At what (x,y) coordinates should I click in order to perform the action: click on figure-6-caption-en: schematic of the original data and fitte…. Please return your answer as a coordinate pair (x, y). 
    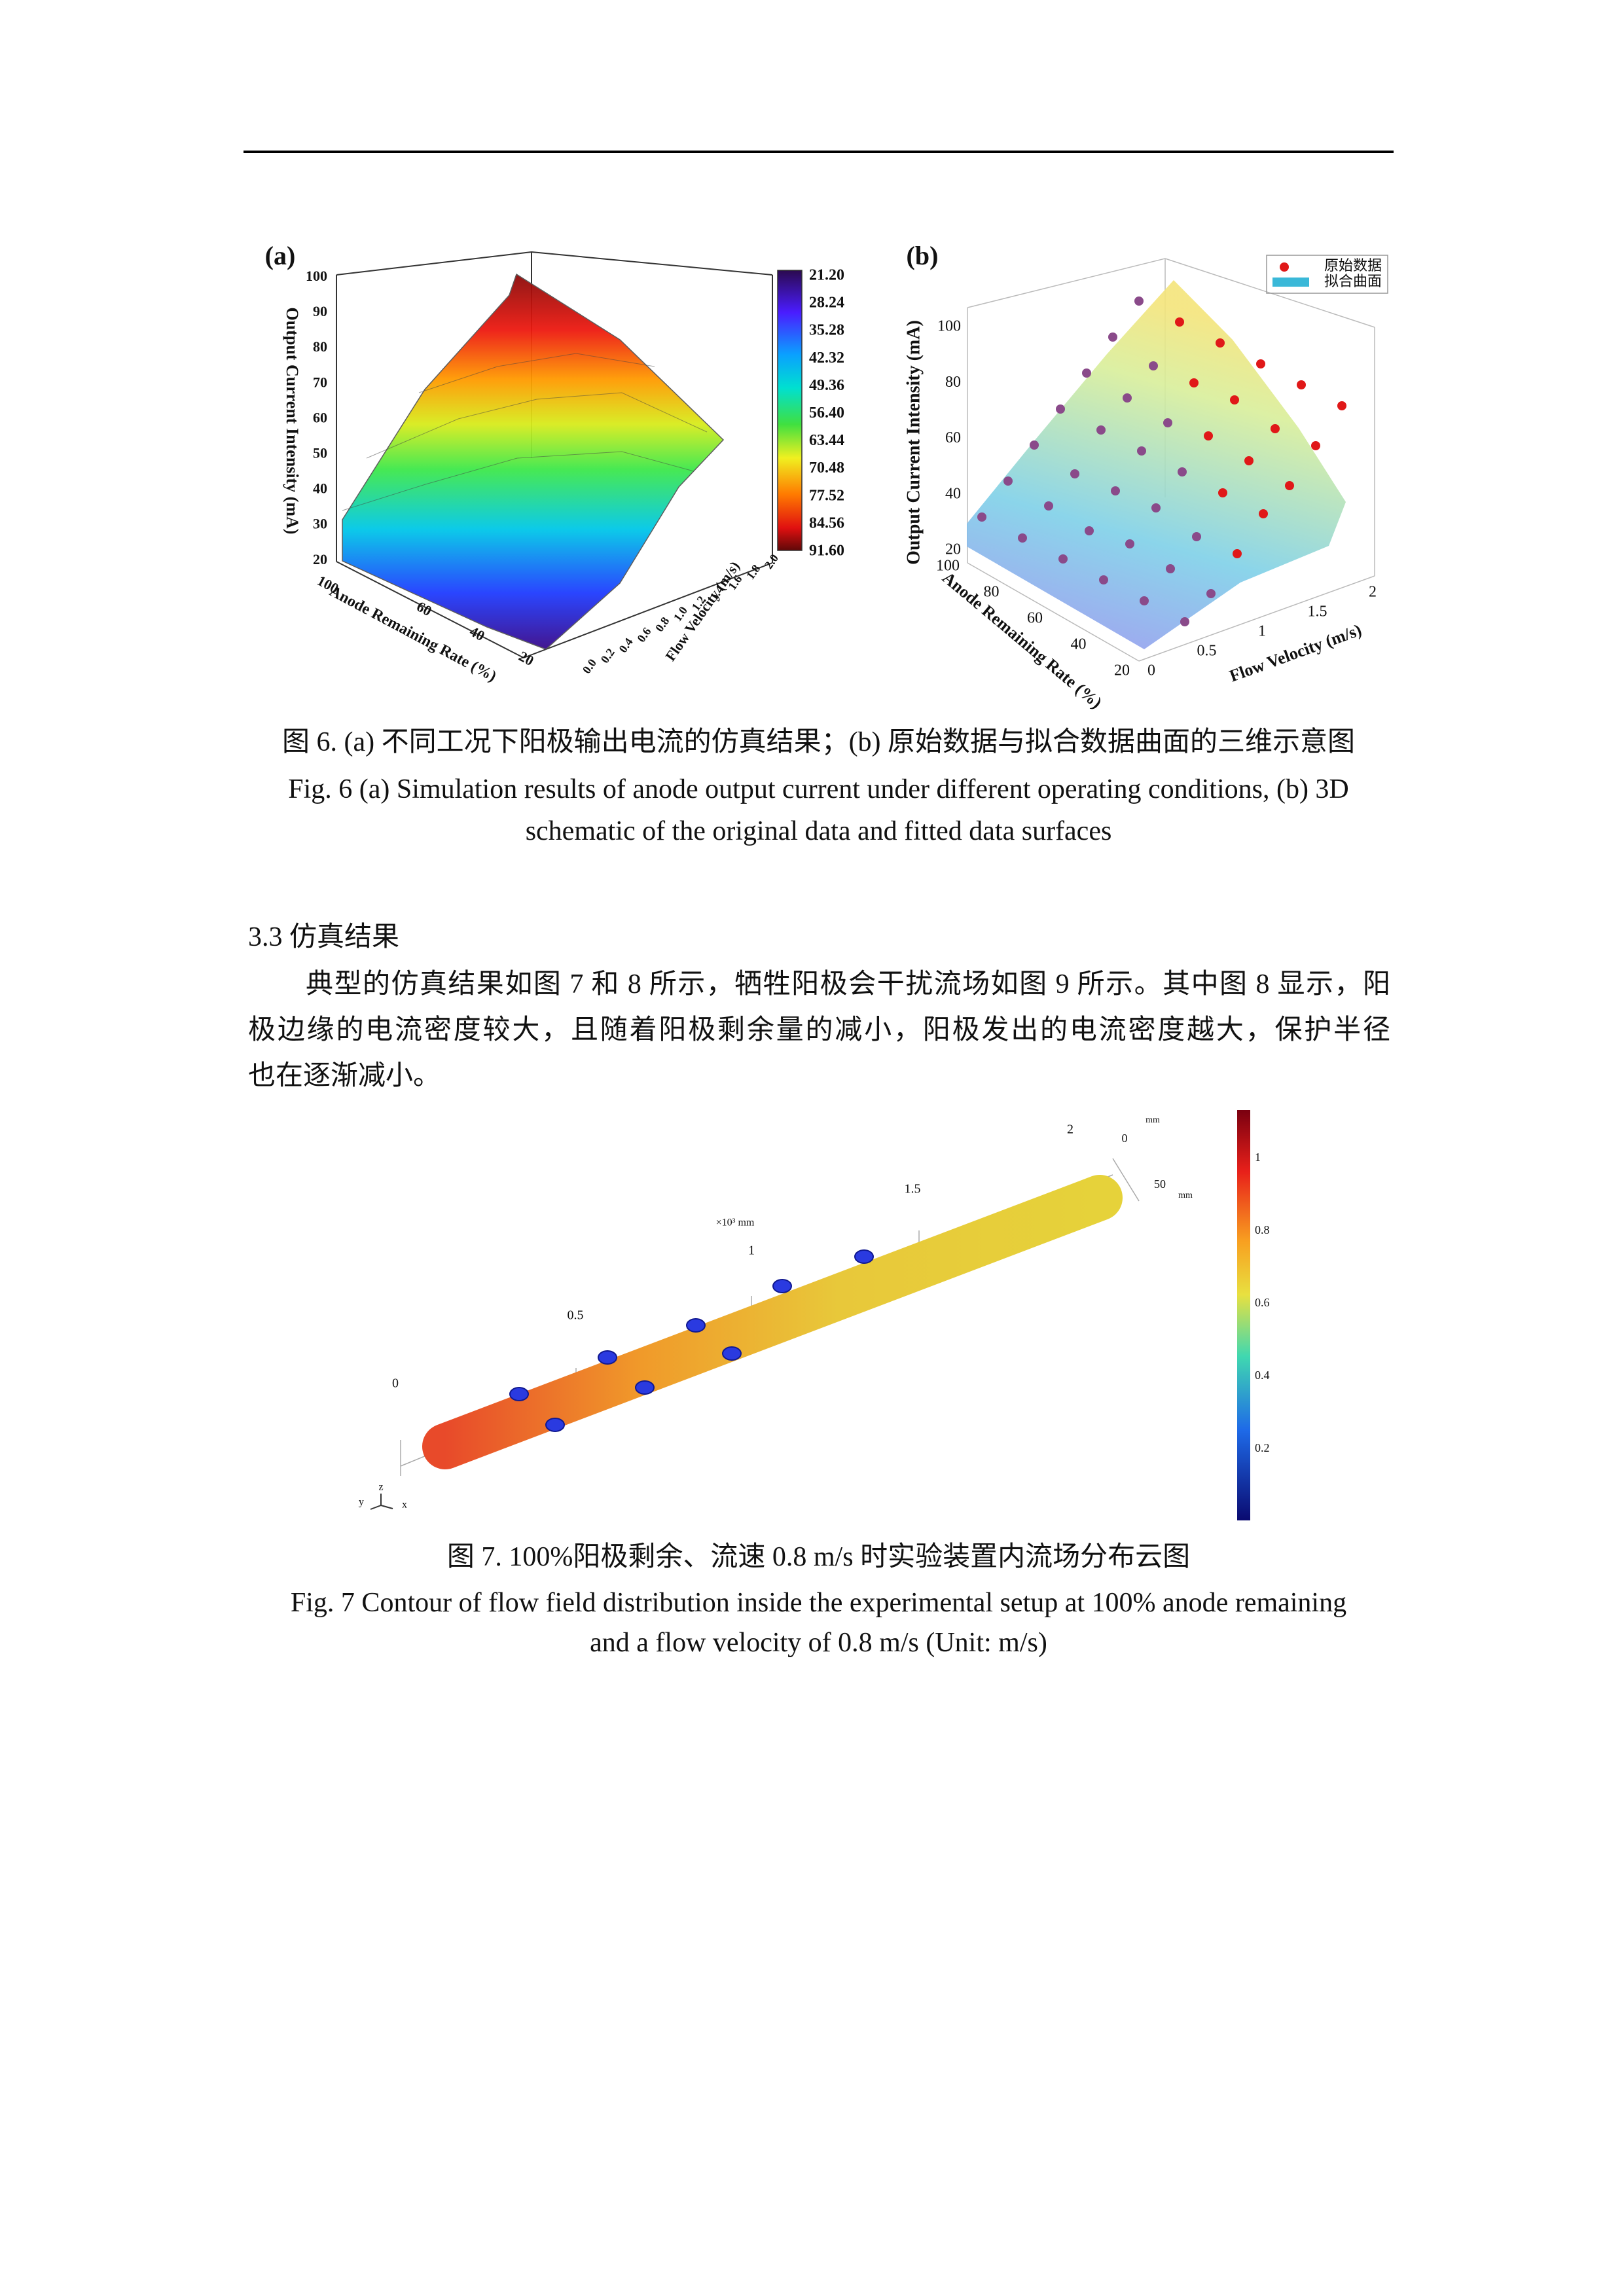
    Looking at the image, I should click on (818, 831).